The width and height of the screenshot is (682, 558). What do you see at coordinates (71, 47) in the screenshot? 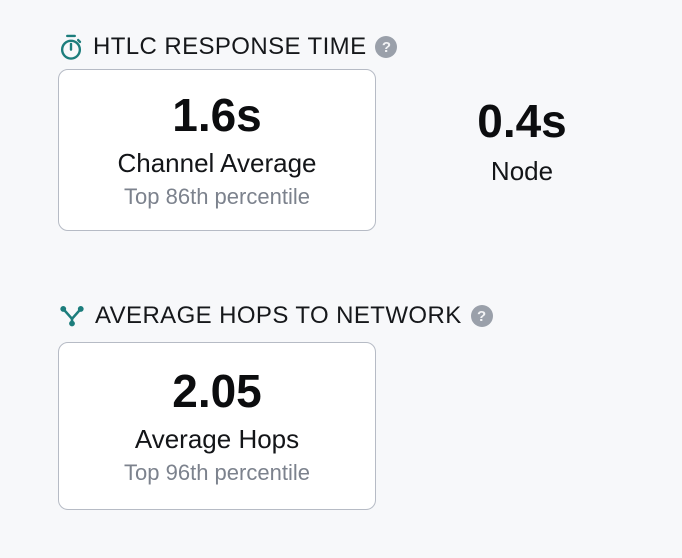
I see `stopwatch-icon` at bounding box center [71, 47].